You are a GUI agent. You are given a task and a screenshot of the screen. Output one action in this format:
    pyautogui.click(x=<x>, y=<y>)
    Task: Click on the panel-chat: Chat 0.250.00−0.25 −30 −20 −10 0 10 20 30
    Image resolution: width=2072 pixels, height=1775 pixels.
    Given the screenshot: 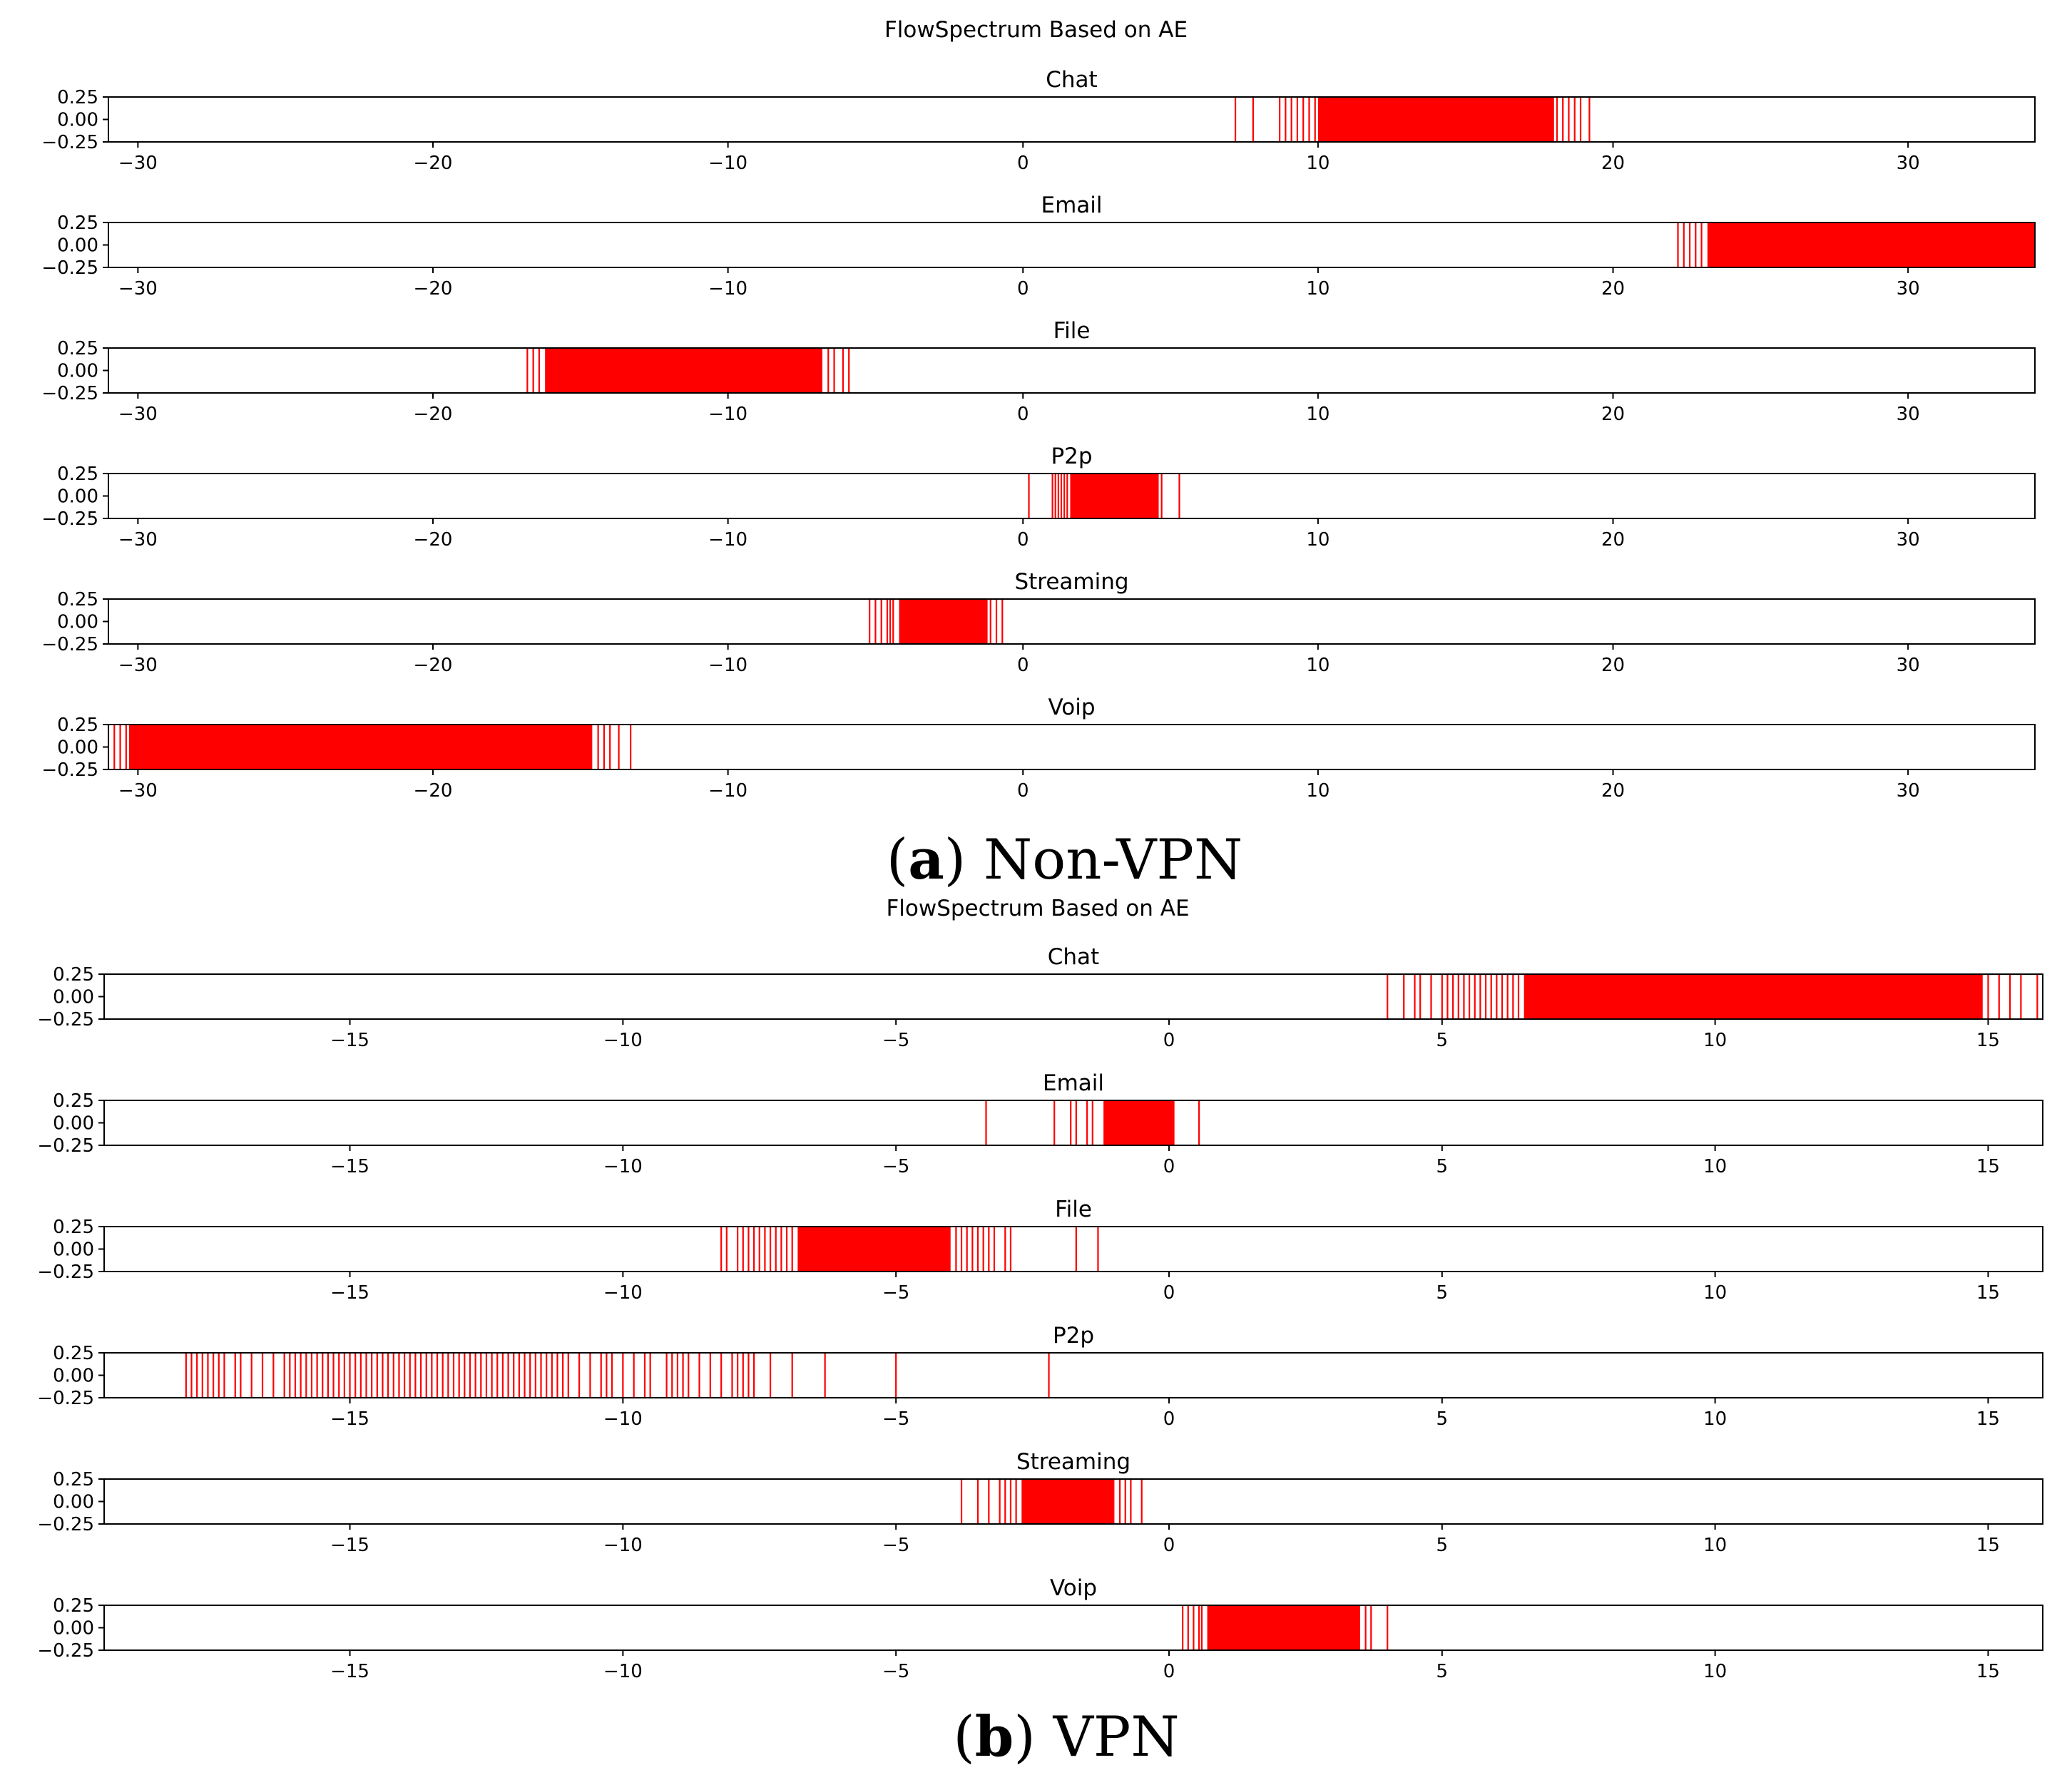 What is the action you would take?
    pyautogui.click(x=1038, y=120)
    